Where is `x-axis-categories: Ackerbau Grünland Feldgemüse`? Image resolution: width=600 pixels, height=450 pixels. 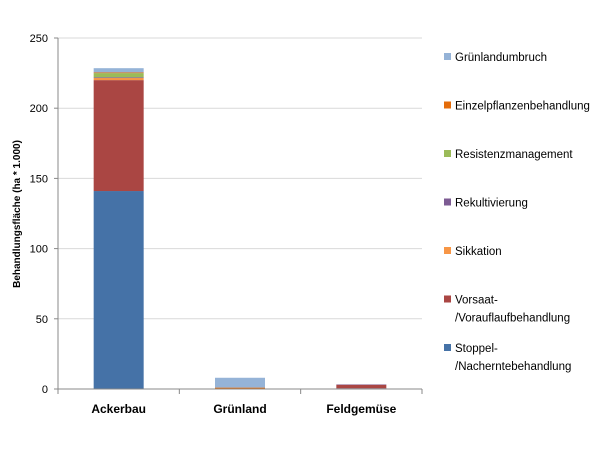 x-axis-categories: Ackerbau Grünland Feldgemüse is located at coordinates (243, 409).